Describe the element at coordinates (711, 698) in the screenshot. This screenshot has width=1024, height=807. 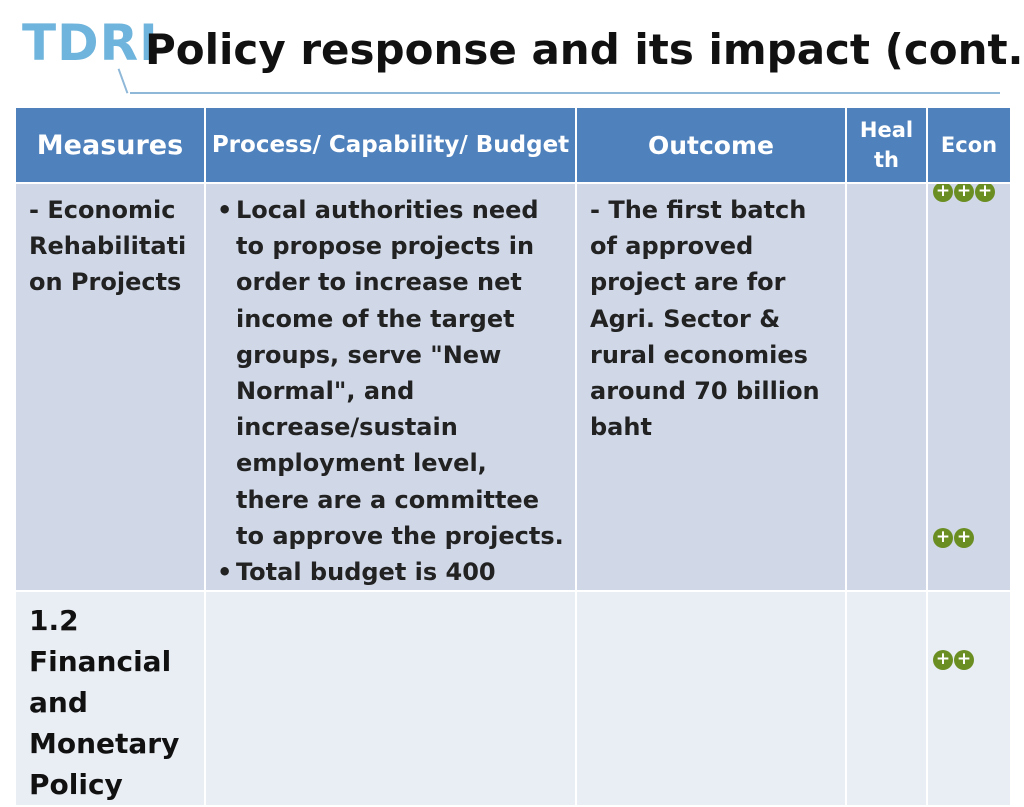
I see `outcome-cell` at that location.